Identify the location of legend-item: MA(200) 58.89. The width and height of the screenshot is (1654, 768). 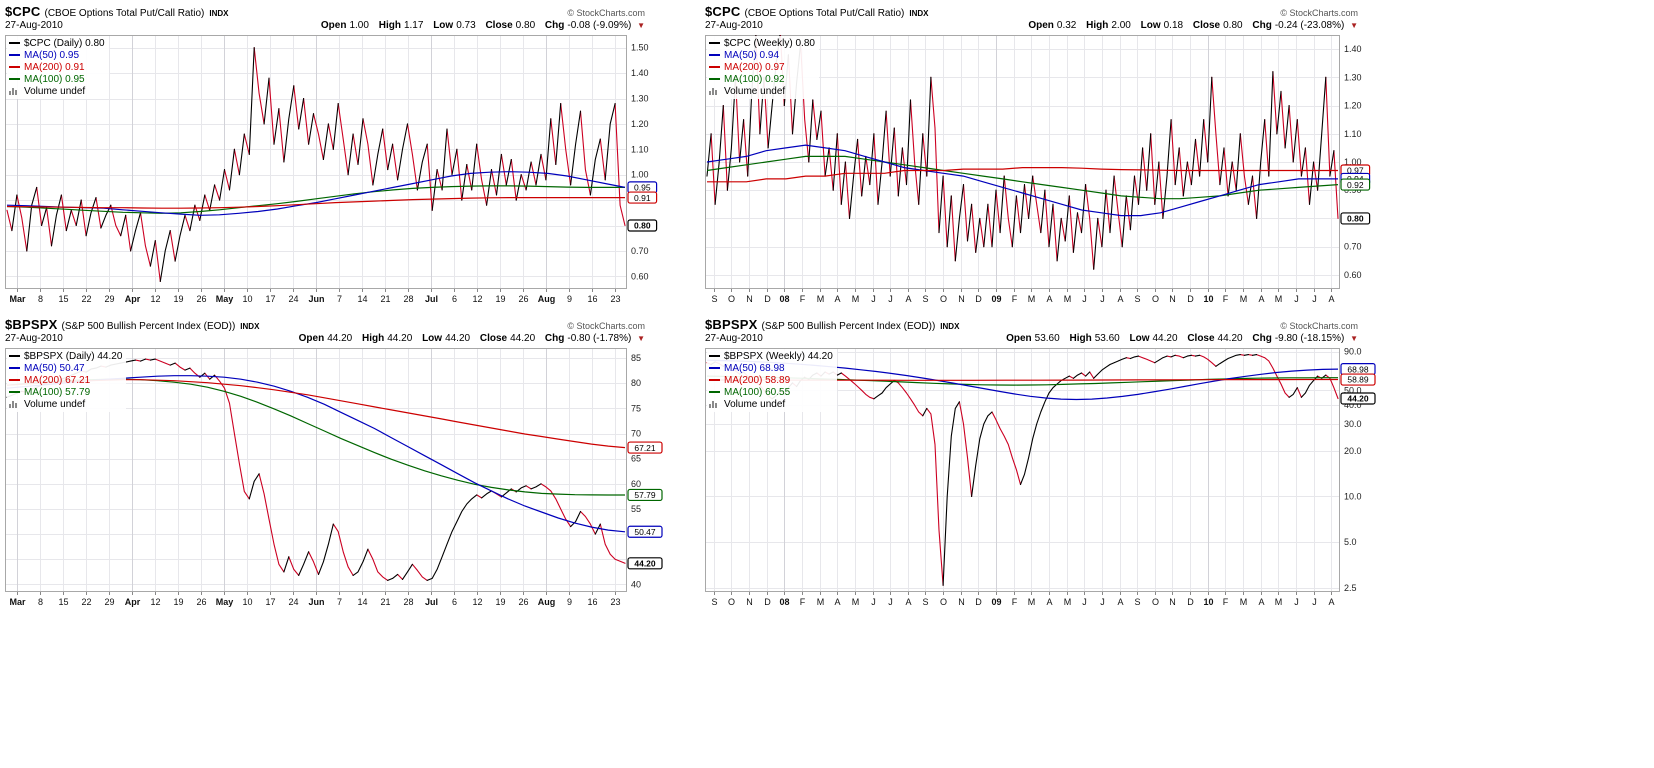
(771, 380).